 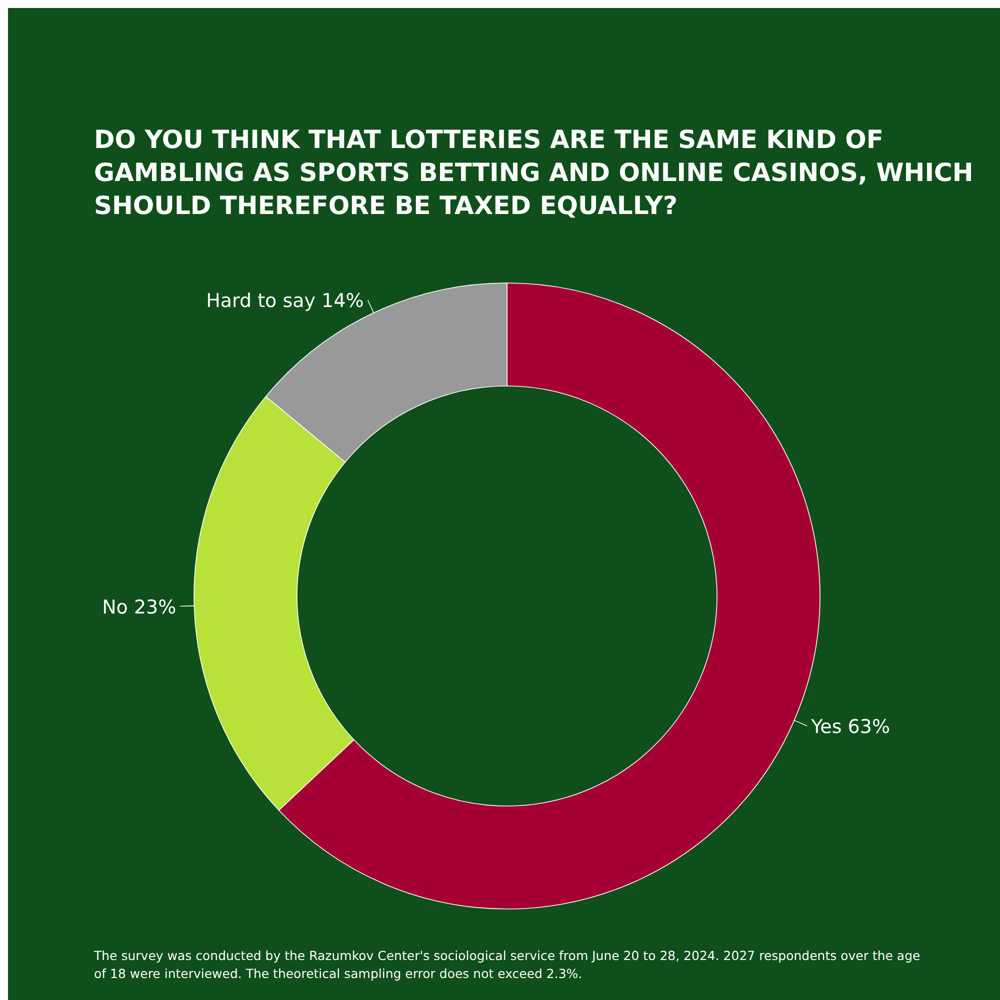 What do you see at coordinates (534, 172) in the screenshot?
I see `chart-title: DO YOU THINK THAT LOTTERIES ARE THE SAME KIND OF GAMBLING AS SPORTS BETTING AND ONLINE CASINOS, WHICH SHOULD THEREFORE BE TAXED EQUALLY?` at bounding box center [534, 172].